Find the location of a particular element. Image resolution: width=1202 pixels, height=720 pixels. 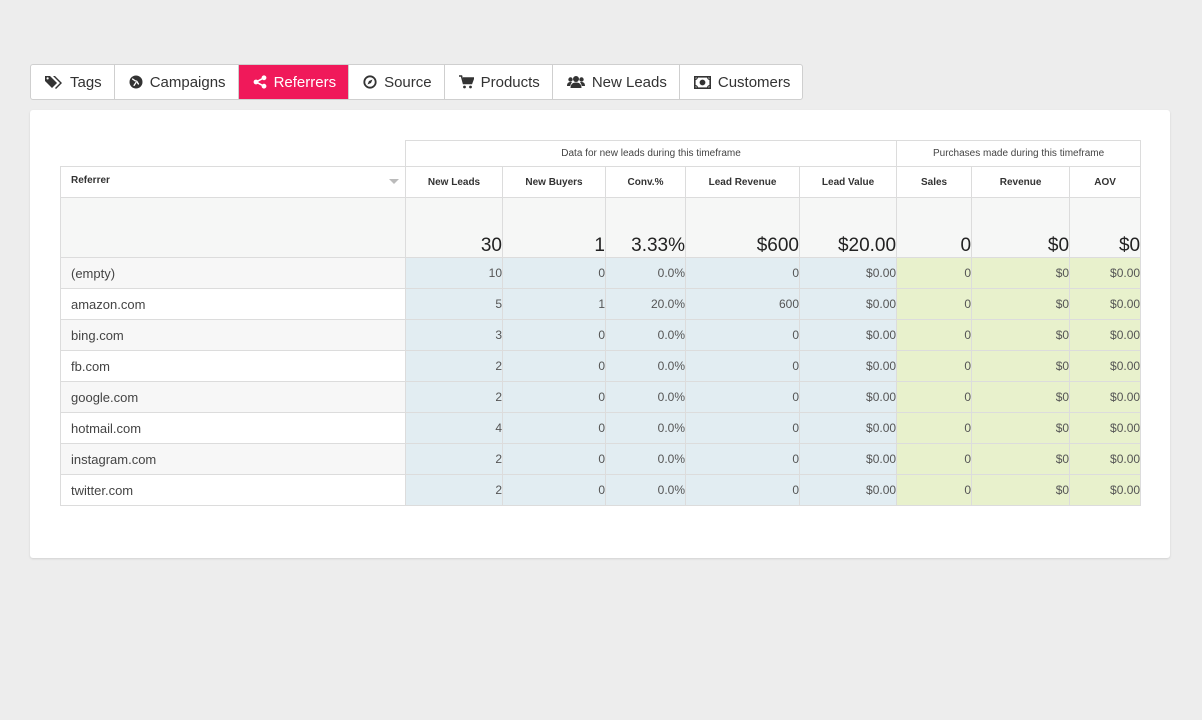

table-row: google.com 2 0 0.0% 0 $0.00 0 $0 $0.00 is located at coordinates (601, 397).